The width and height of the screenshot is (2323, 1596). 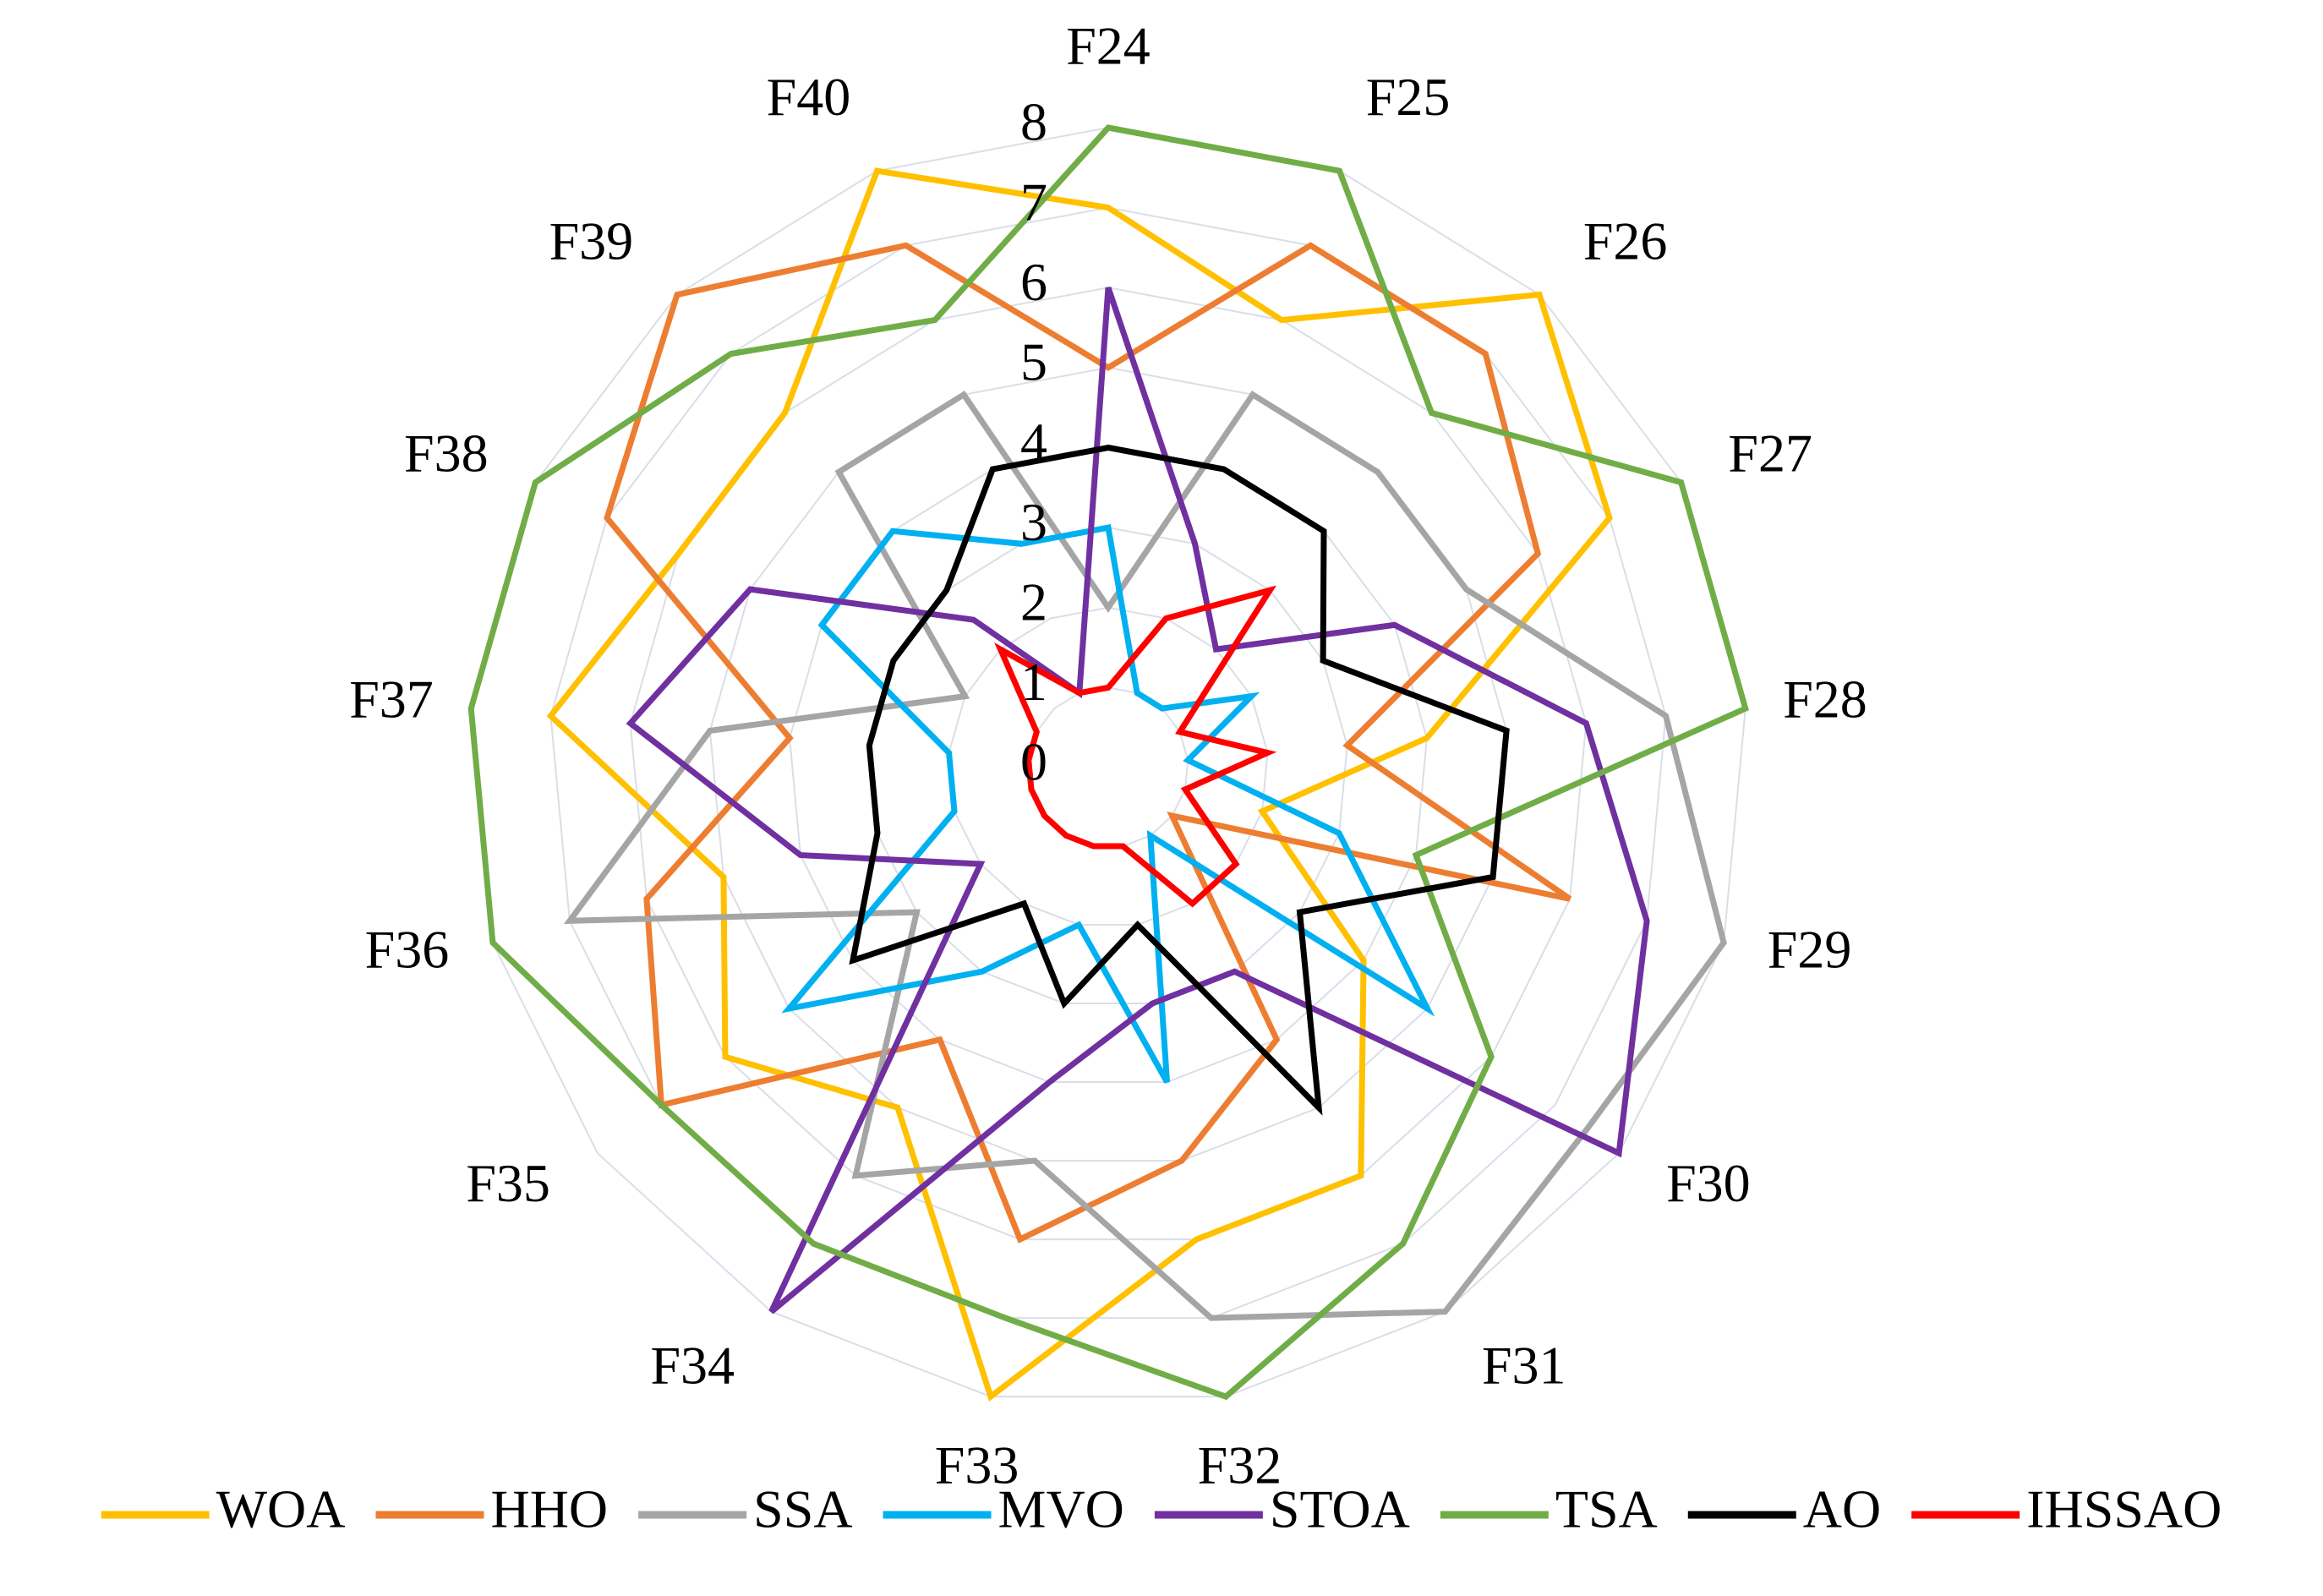 I want to click on legend-label: HHO, so click(x=549, y=1509).